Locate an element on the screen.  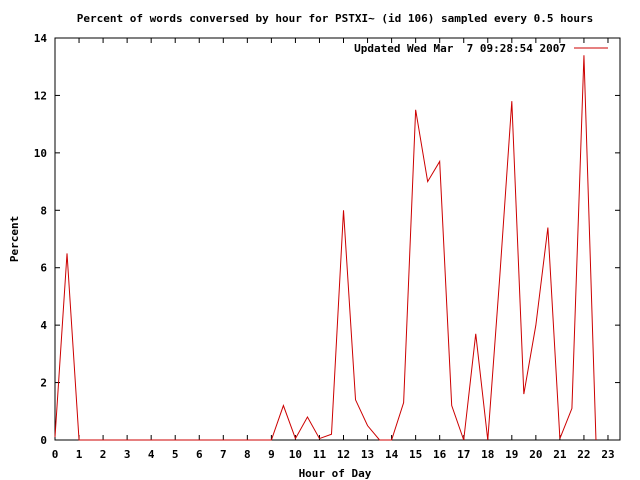
y-tick-label: 4 is located at coordinates (43, 325).